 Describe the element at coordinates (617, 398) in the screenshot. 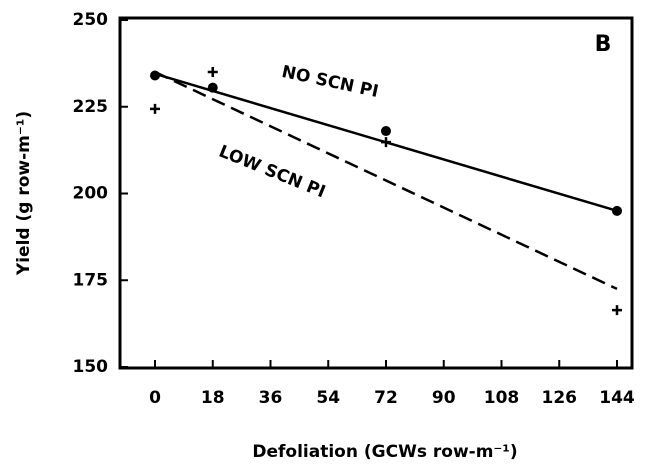

I see `x-tick-label: 144` at that location.